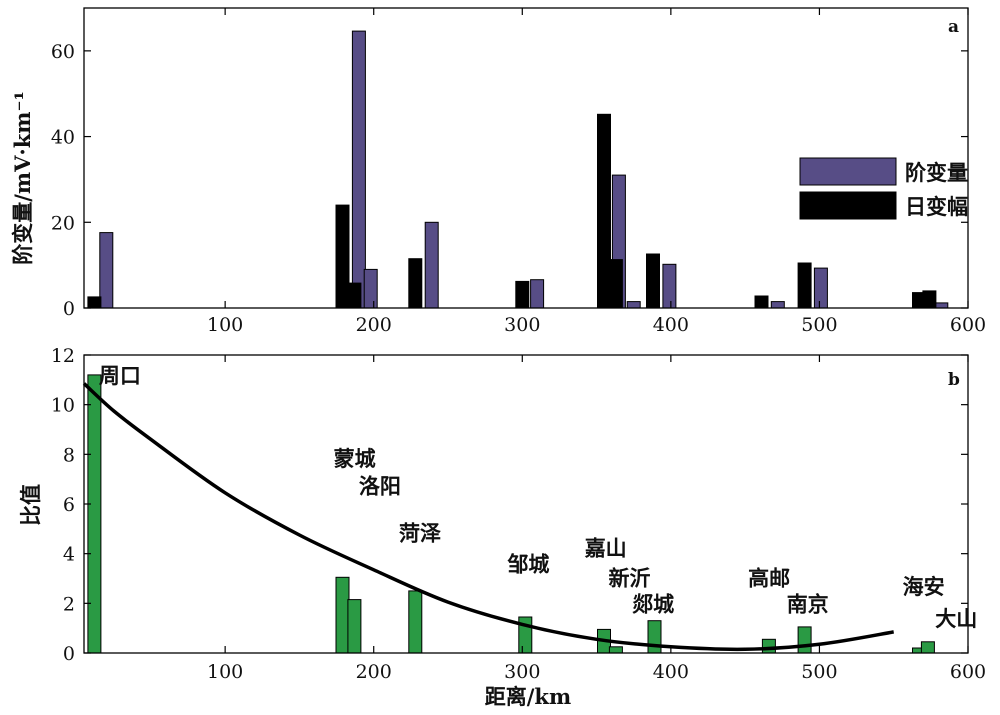 Image resolution: width=1000 pixels, height=715 pixels. Describe the element at coordinates (848, 205) in the screenshot. I see `legend-swatch-daily` at that location.